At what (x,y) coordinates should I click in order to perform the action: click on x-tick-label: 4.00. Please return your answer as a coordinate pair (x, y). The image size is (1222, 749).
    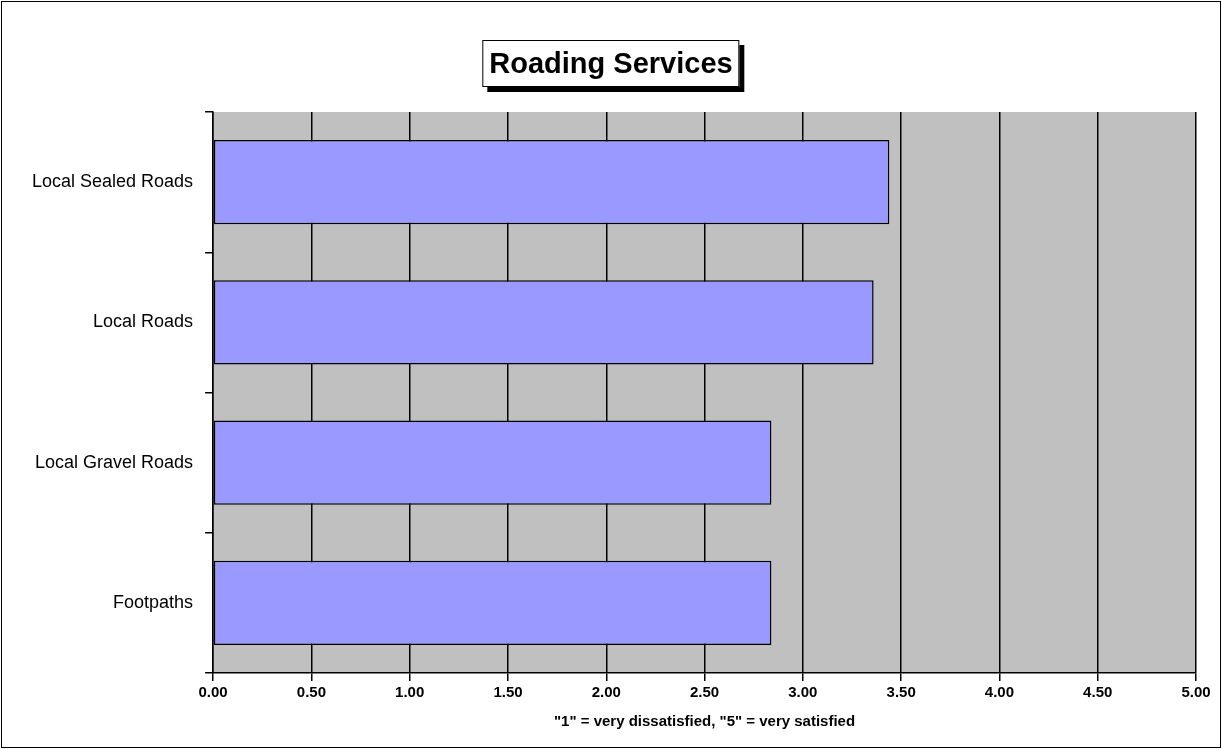
    Looking at the image, I should click on (999, 692).